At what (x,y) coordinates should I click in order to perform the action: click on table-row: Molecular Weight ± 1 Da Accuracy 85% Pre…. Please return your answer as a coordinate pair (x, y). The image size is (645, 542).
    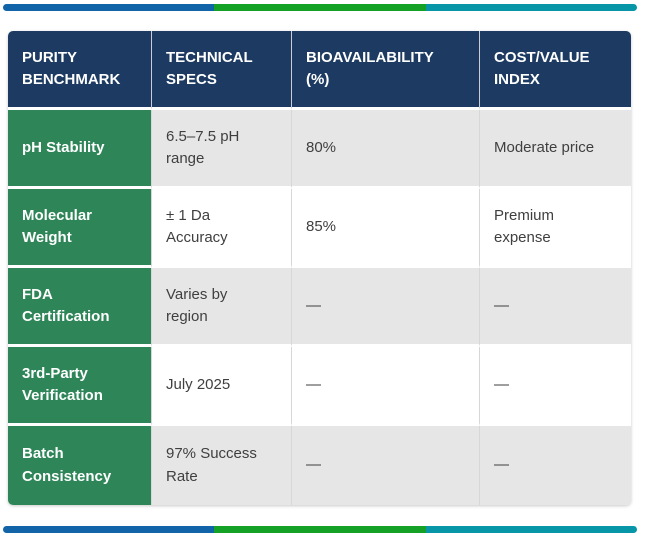
    Looking at the image, I should click on (319, 228).